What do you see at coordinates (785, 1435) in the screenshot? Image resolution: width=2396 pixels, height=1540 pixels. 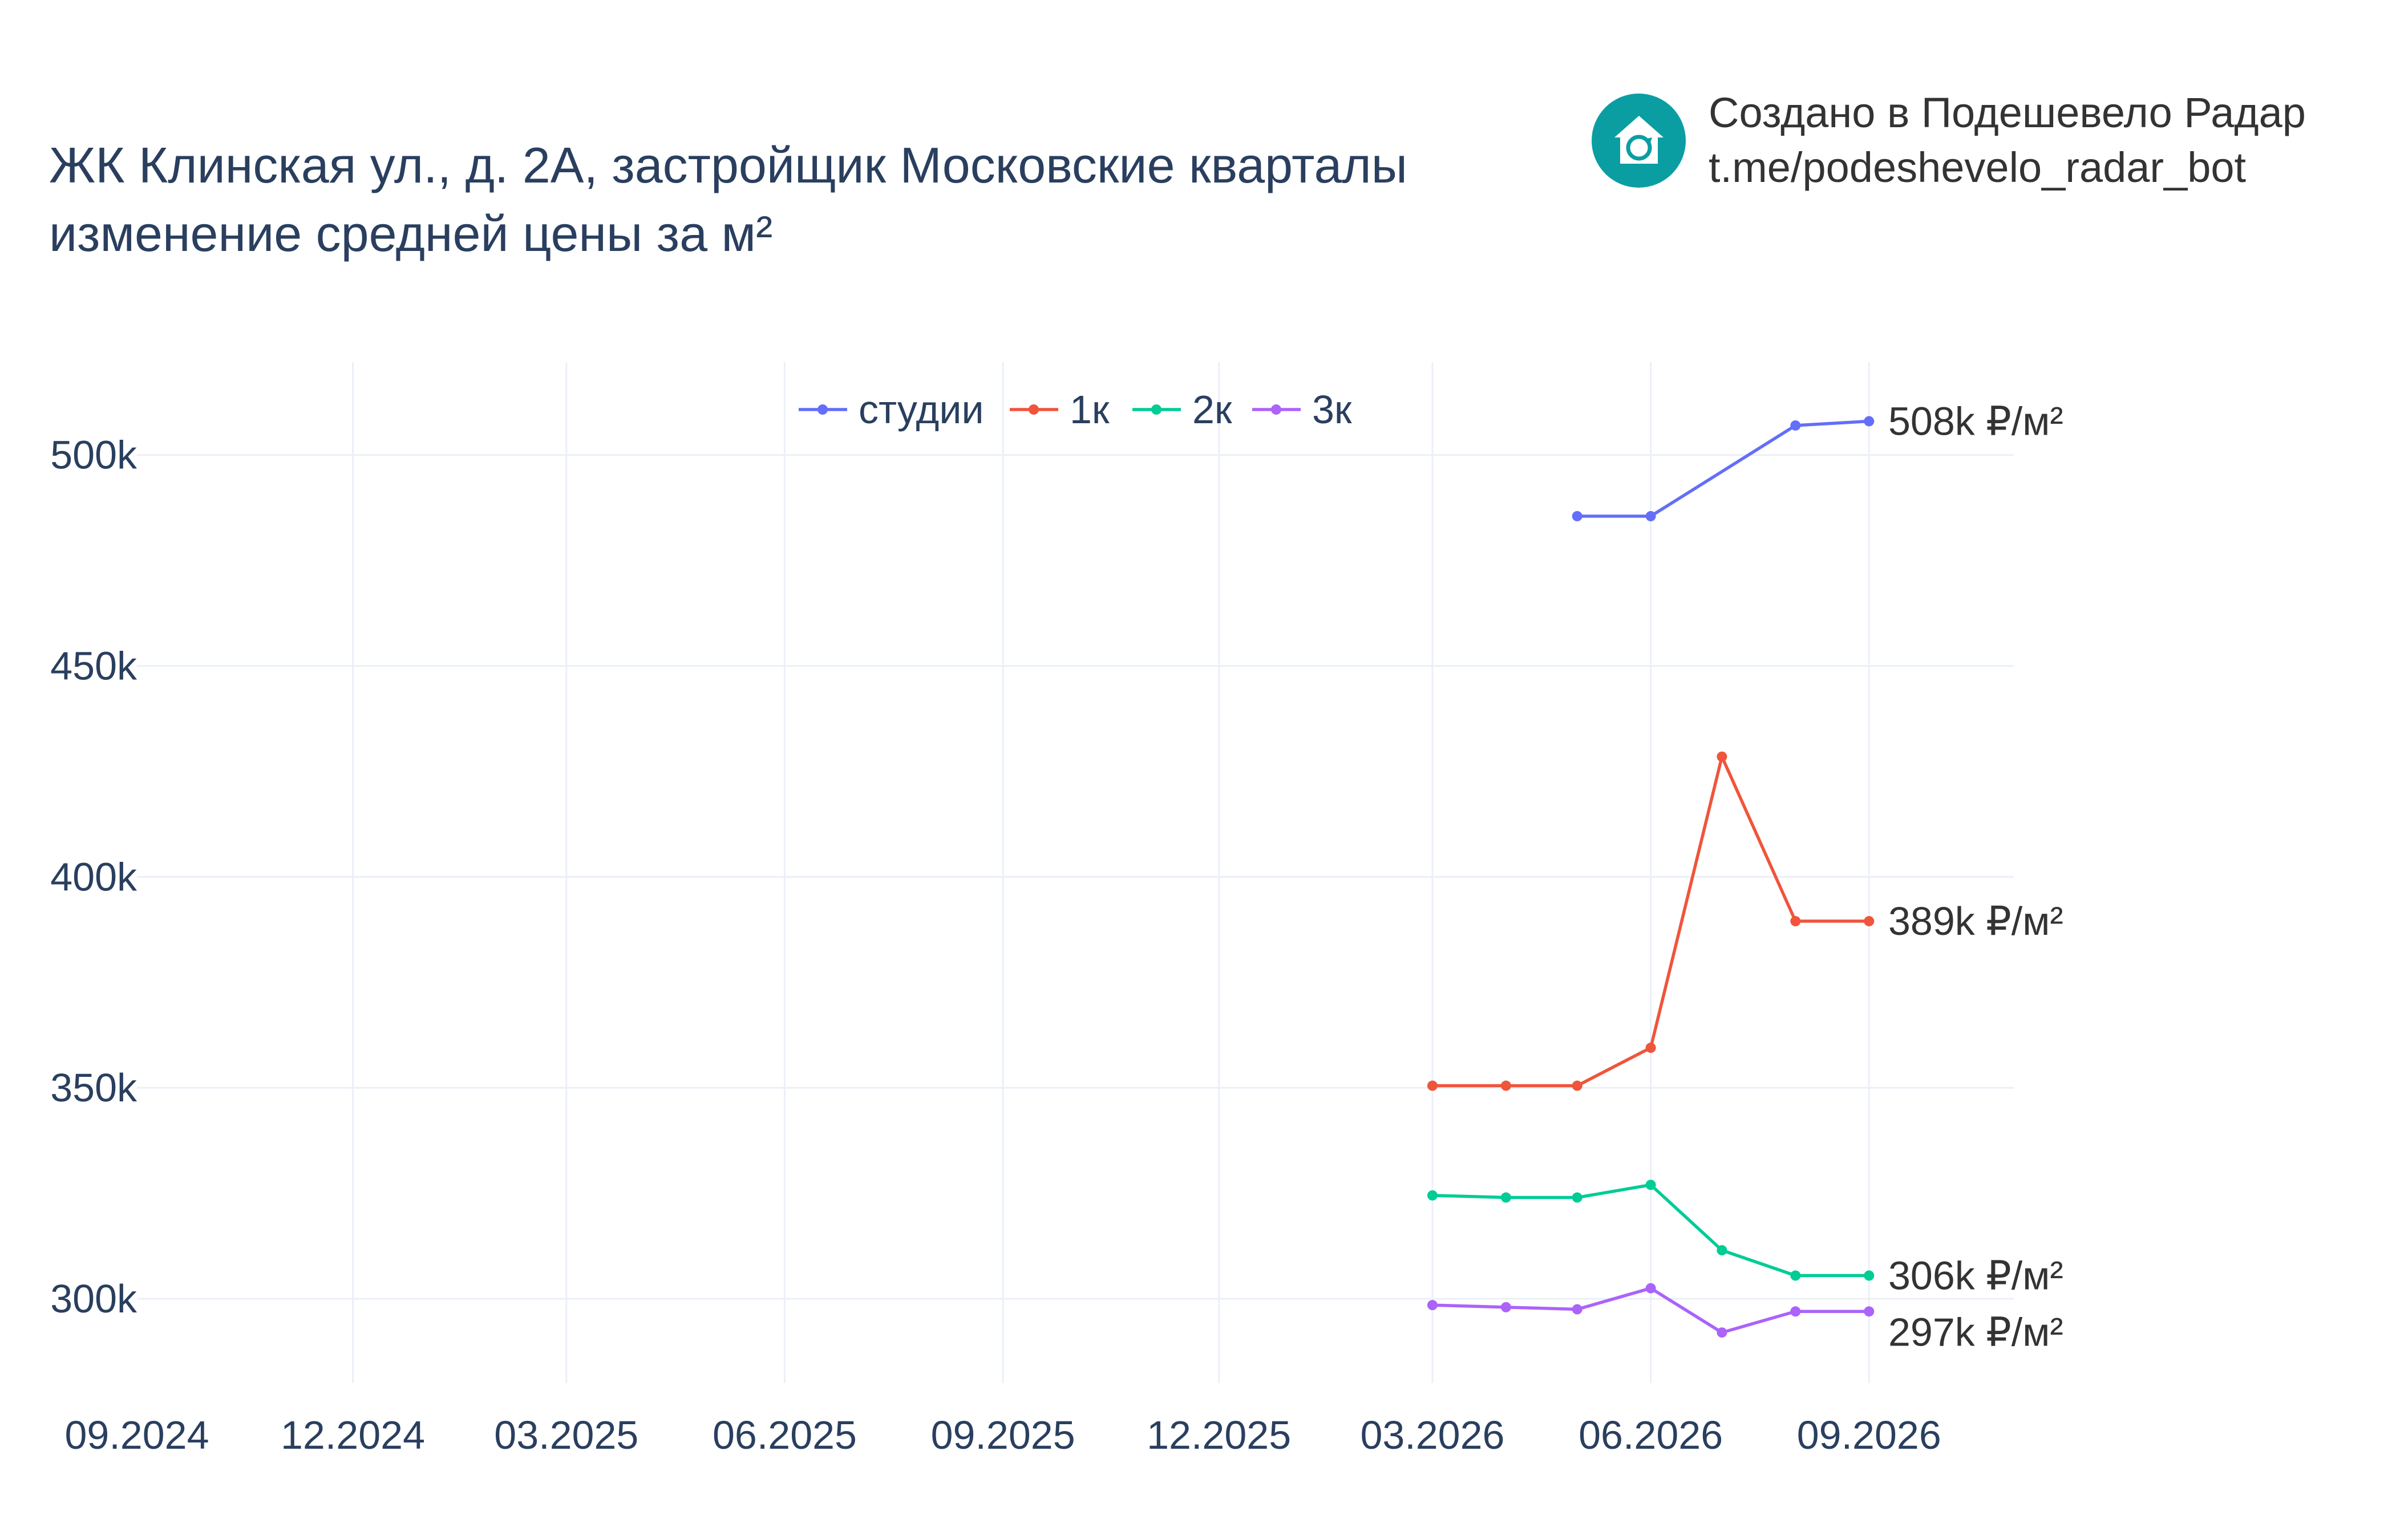 I see `x-tick-label: 06.2025` at bounding box center [785, 1435].